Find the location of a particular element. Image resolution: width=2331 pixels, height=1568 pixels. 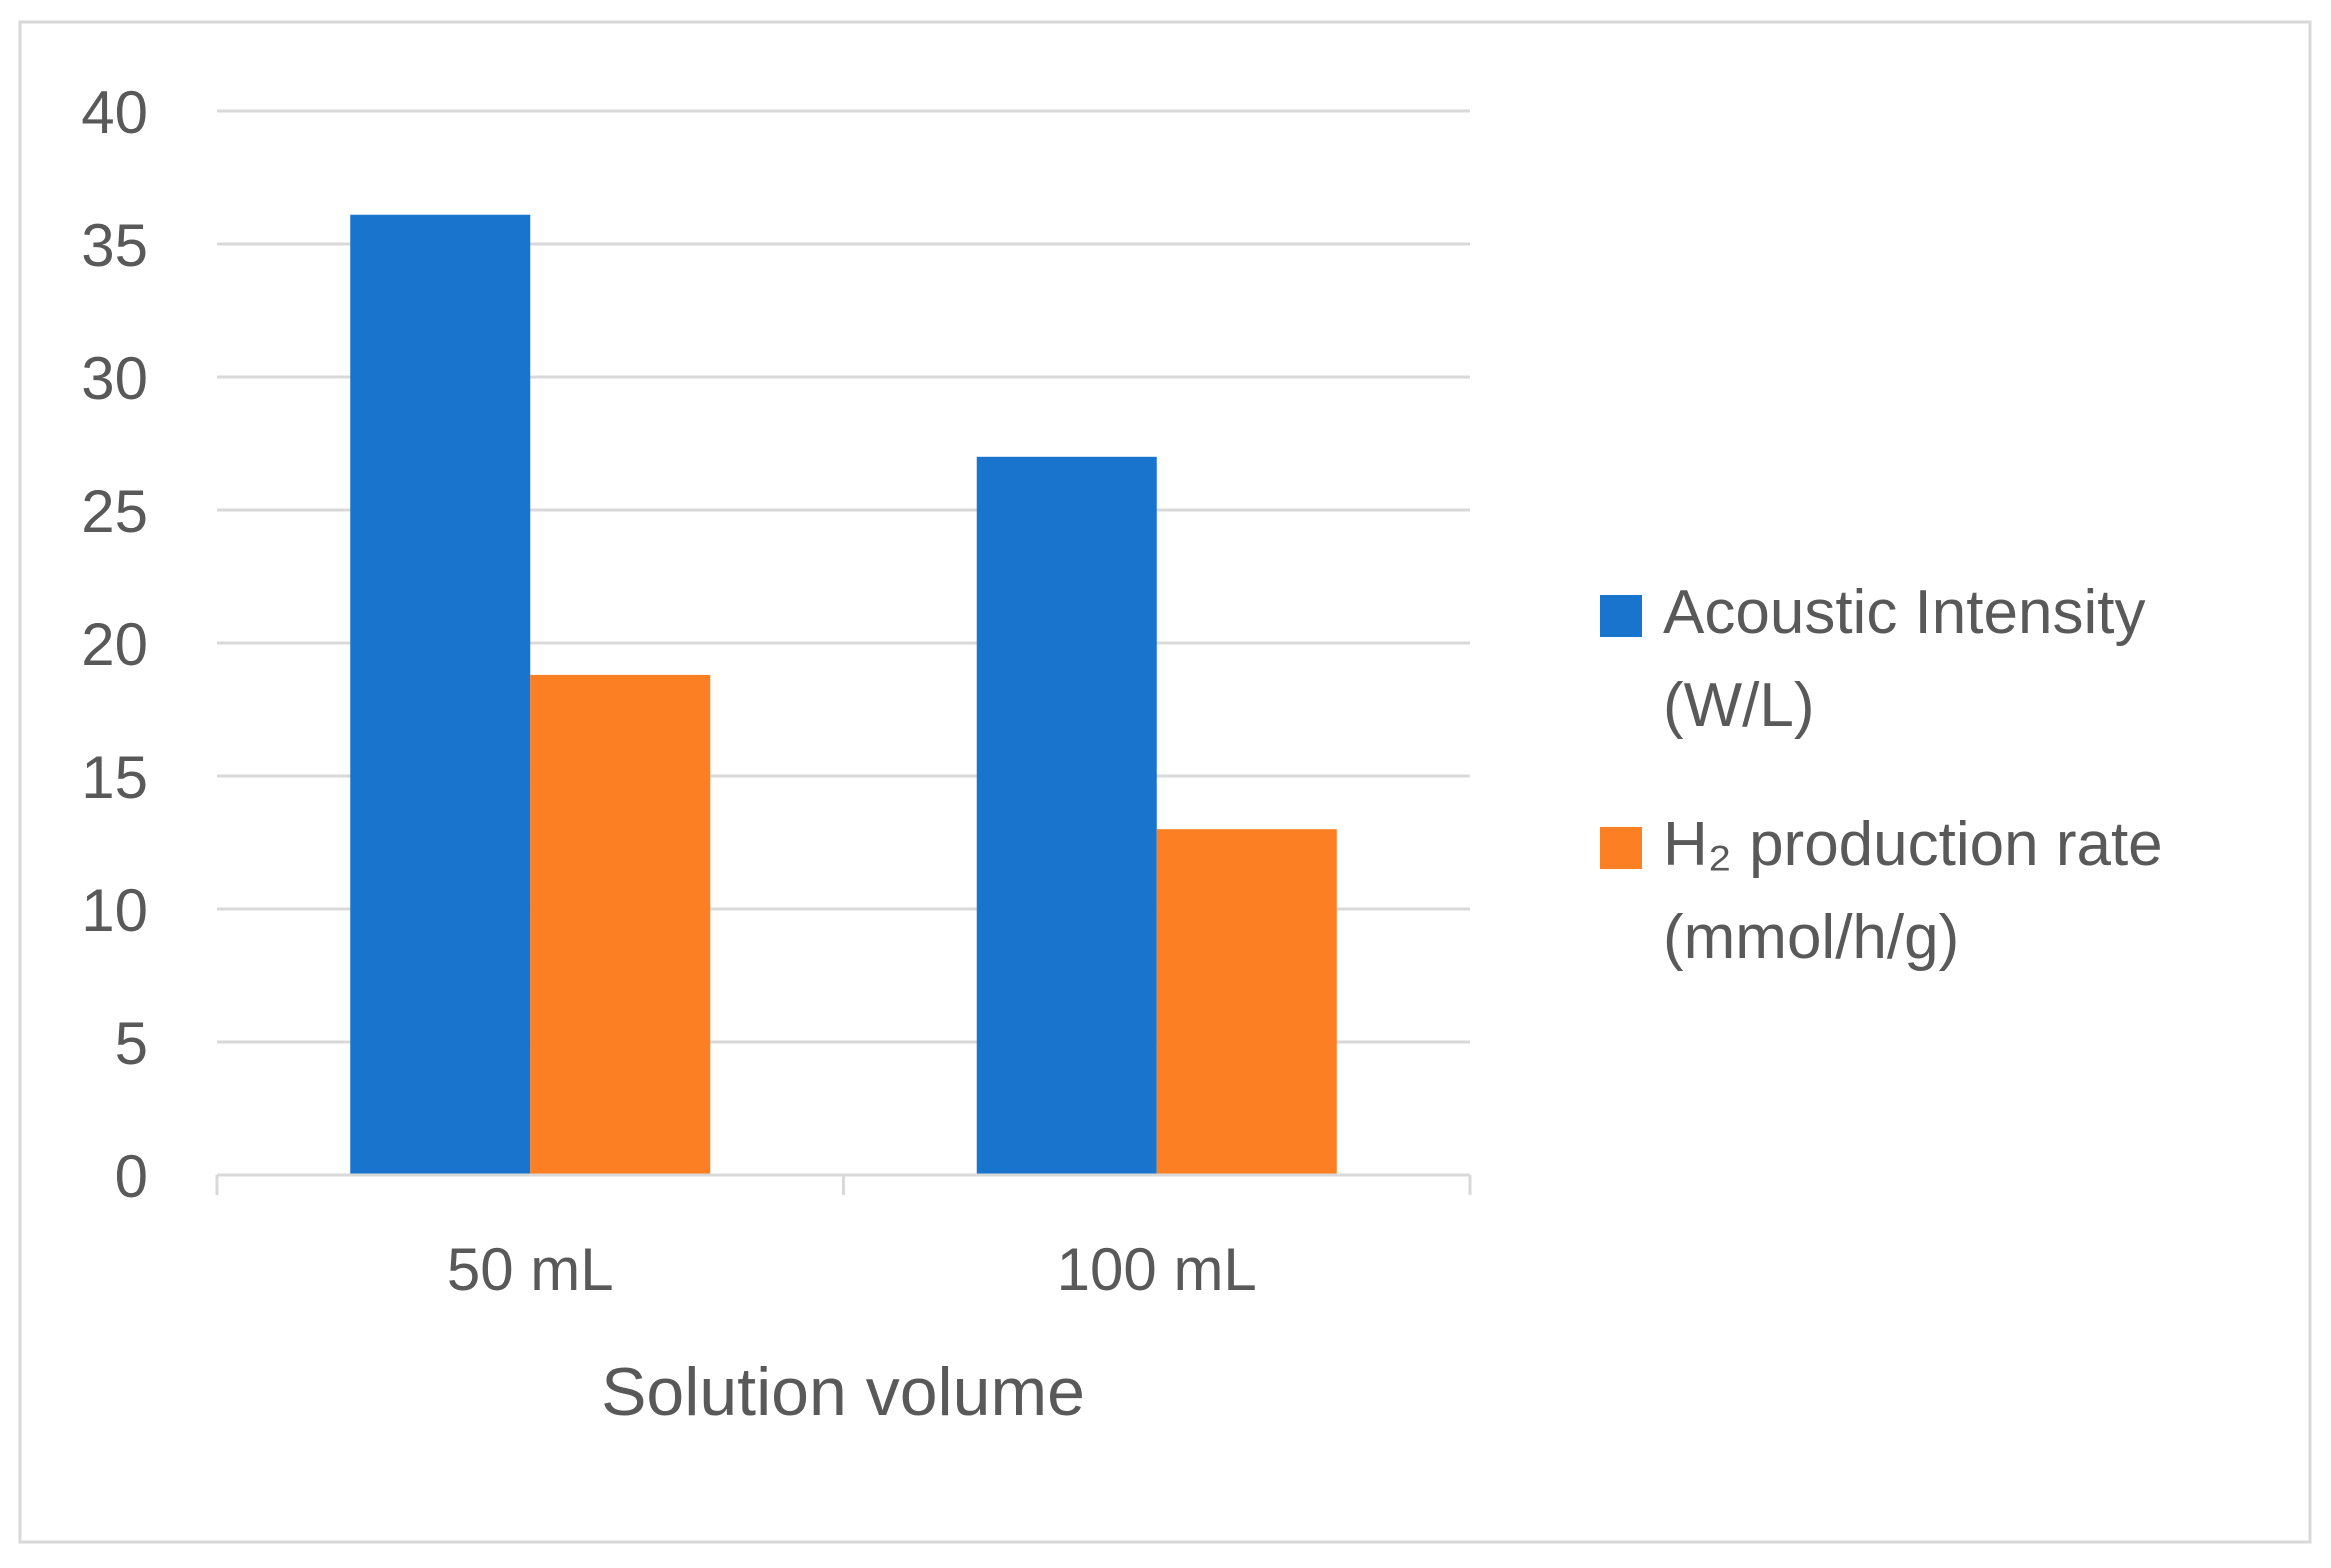

x-tick-labels: 50 mL 100 mL is located at coordinates (852, 1269).